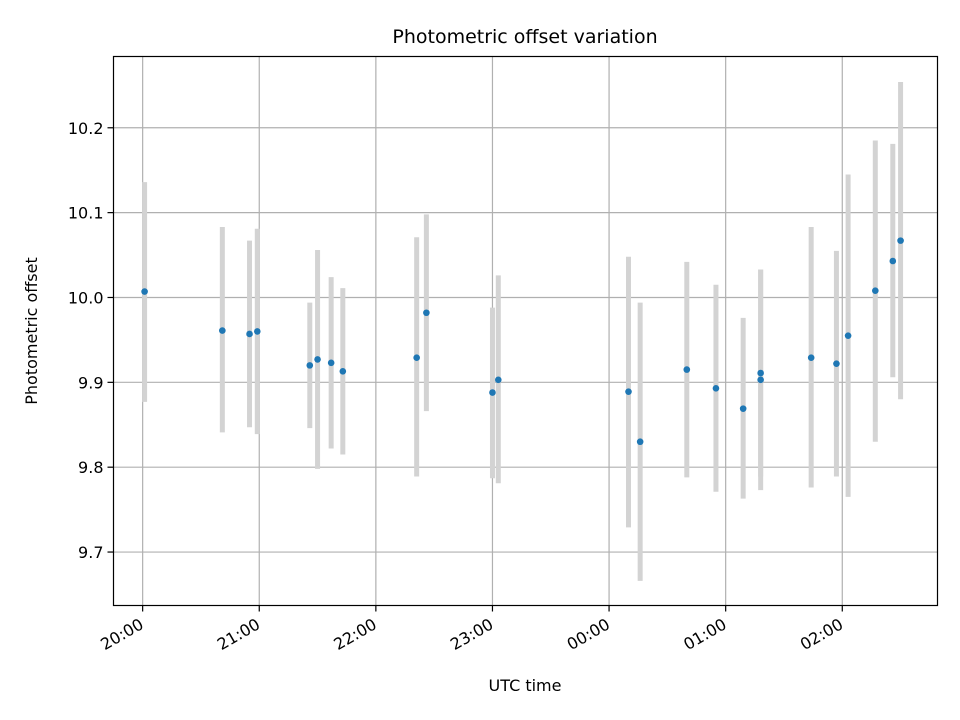  Describe the element at coordinates (86, 213) in the screenshot. I see `y-tick-label: 10.1` at that location.